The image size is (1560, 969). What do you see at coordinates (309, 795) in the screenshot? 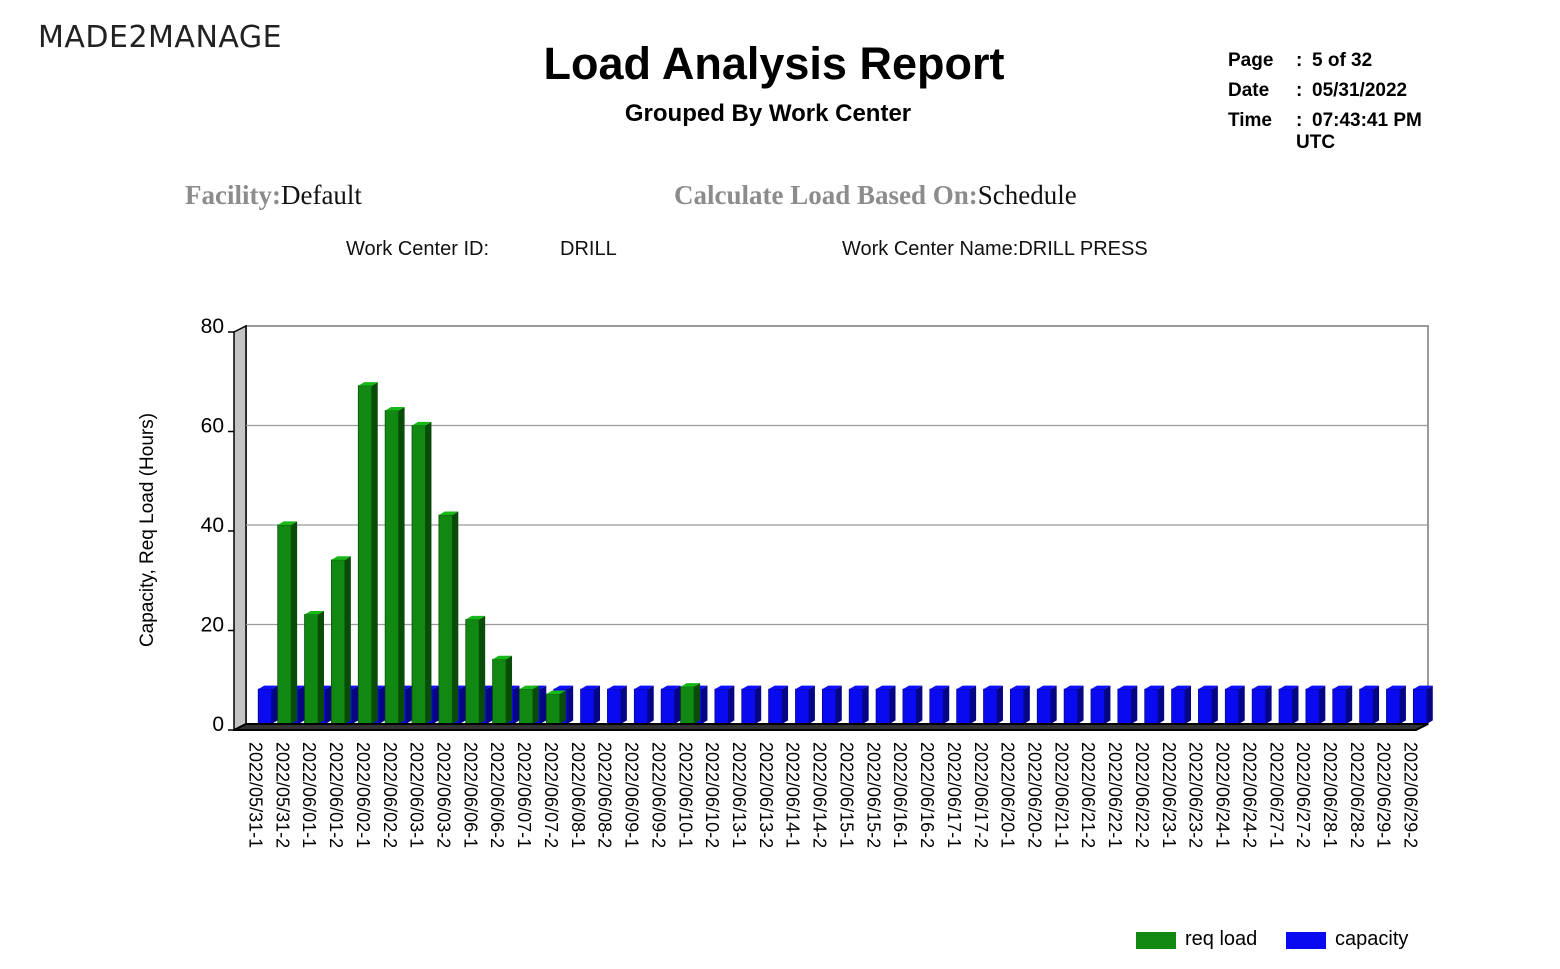
I see `x-tick-label: 2022/06/01-1` at bounding box center [309, 795].